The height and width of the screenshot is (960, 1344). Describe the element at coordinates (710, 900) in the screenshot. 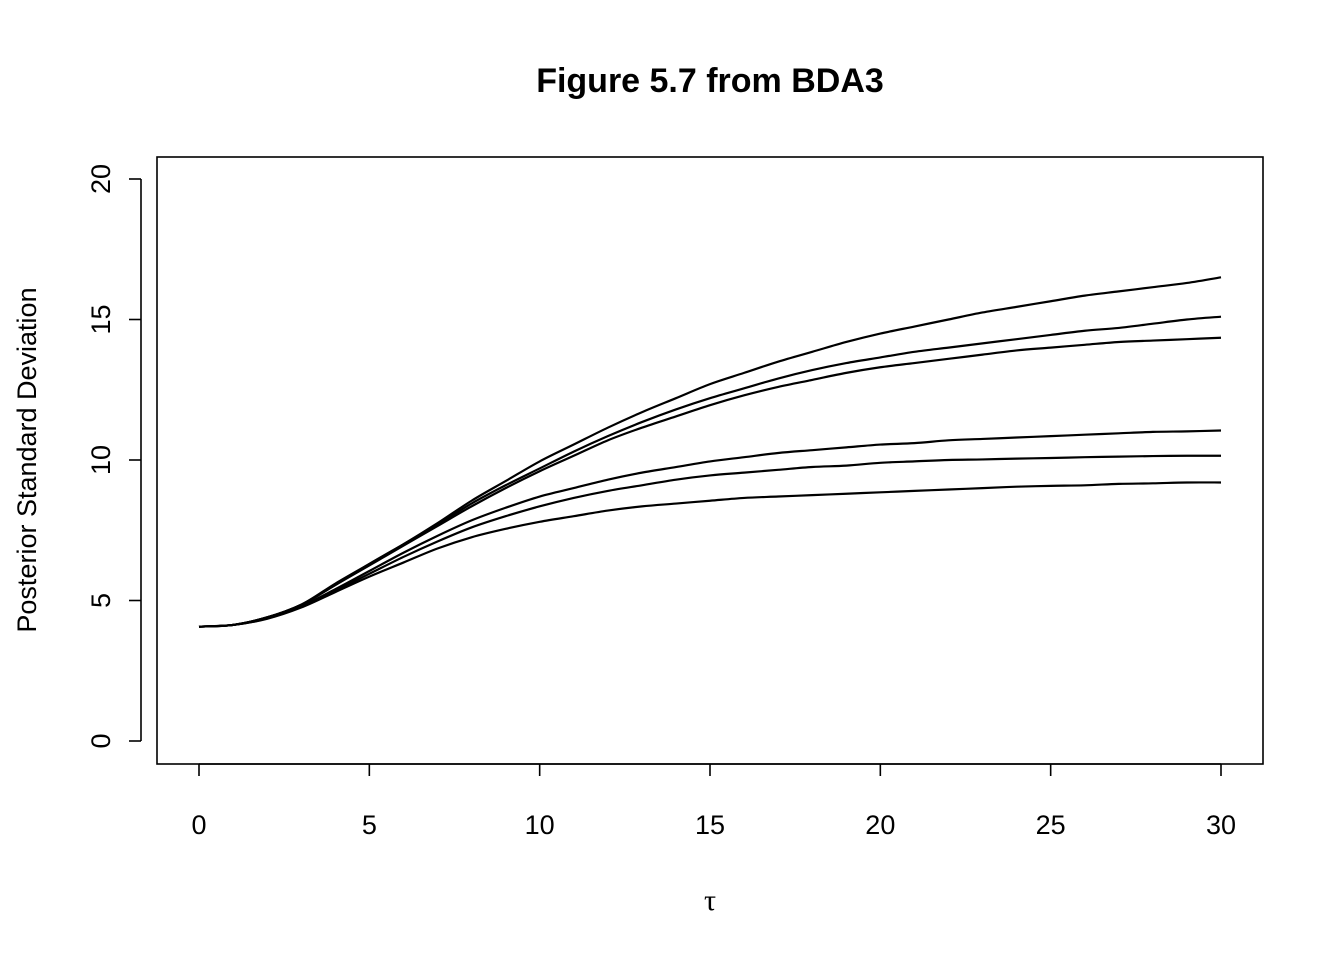

I see `x-axis-label: τ` at that location.